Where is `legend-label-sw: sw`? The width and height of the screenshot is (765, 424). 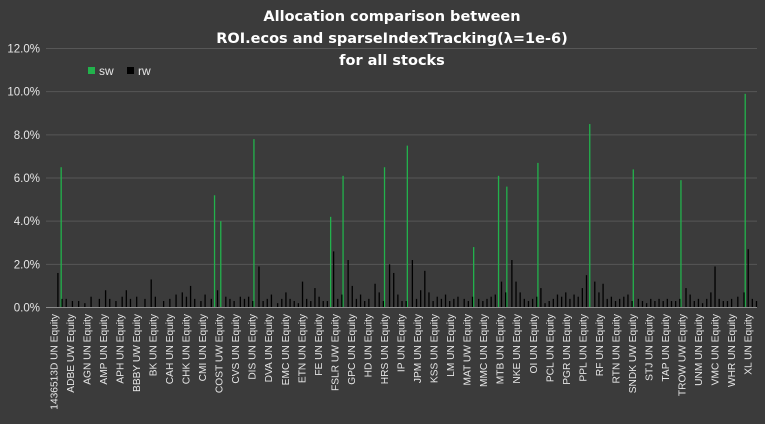
legend-label-sw: sw is located at coordinates (106, 71).